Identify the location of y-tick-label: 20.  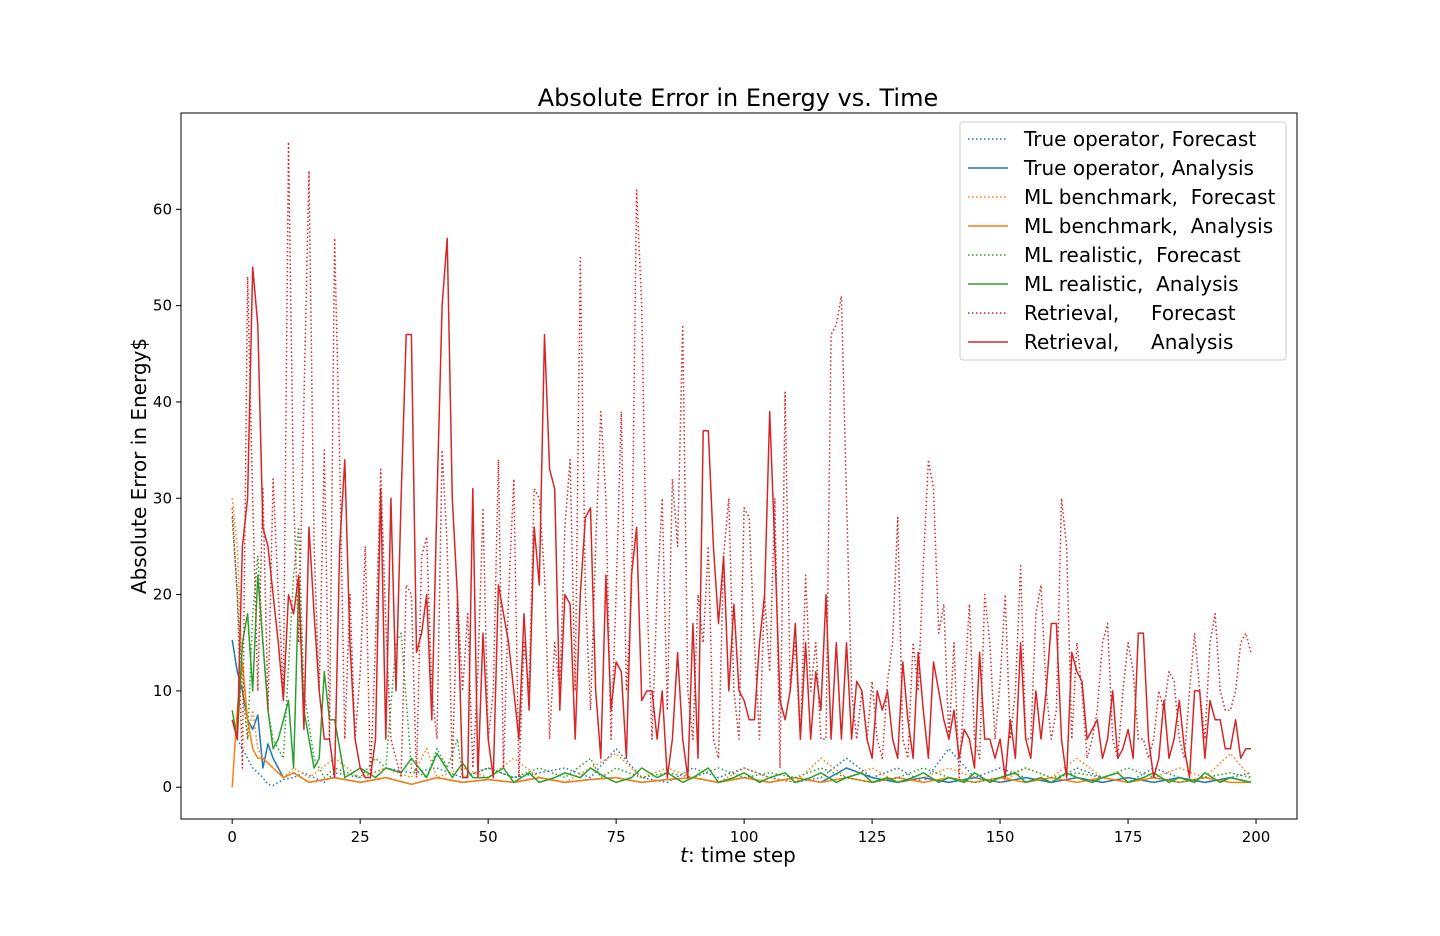
(162, 595).